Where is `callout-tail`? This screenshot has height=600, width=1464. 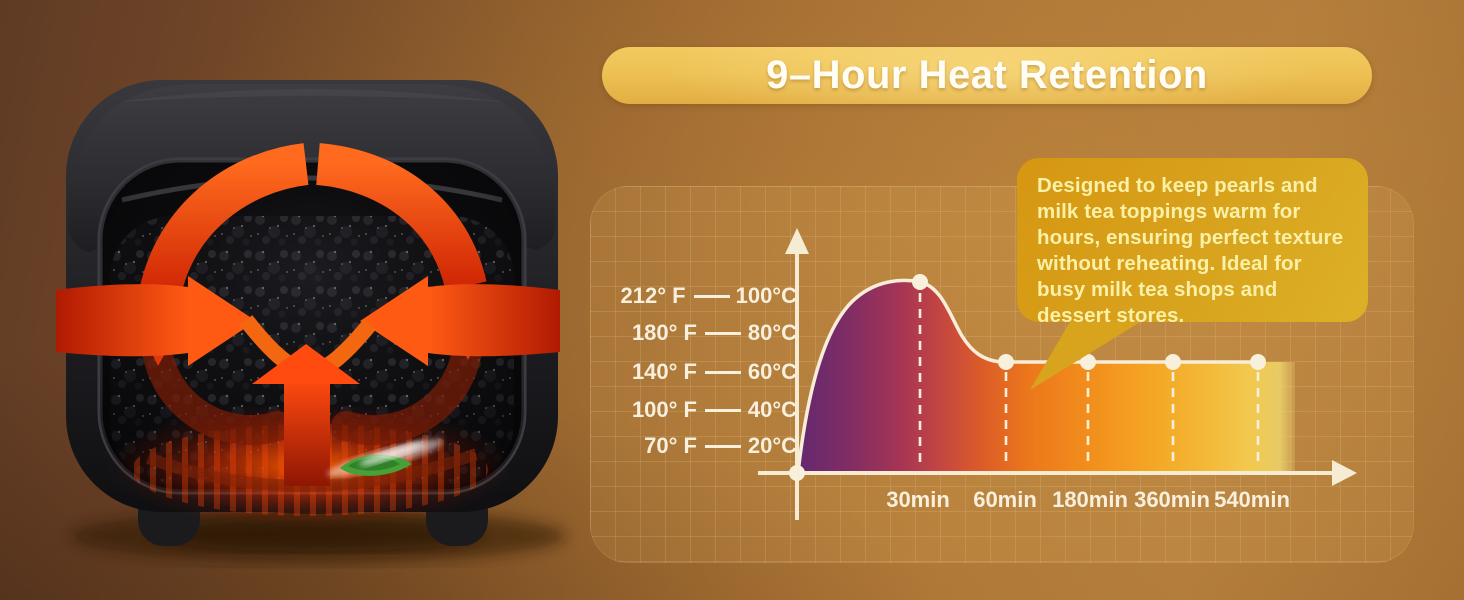
callout-tail is located at coordinates (1090, 349).